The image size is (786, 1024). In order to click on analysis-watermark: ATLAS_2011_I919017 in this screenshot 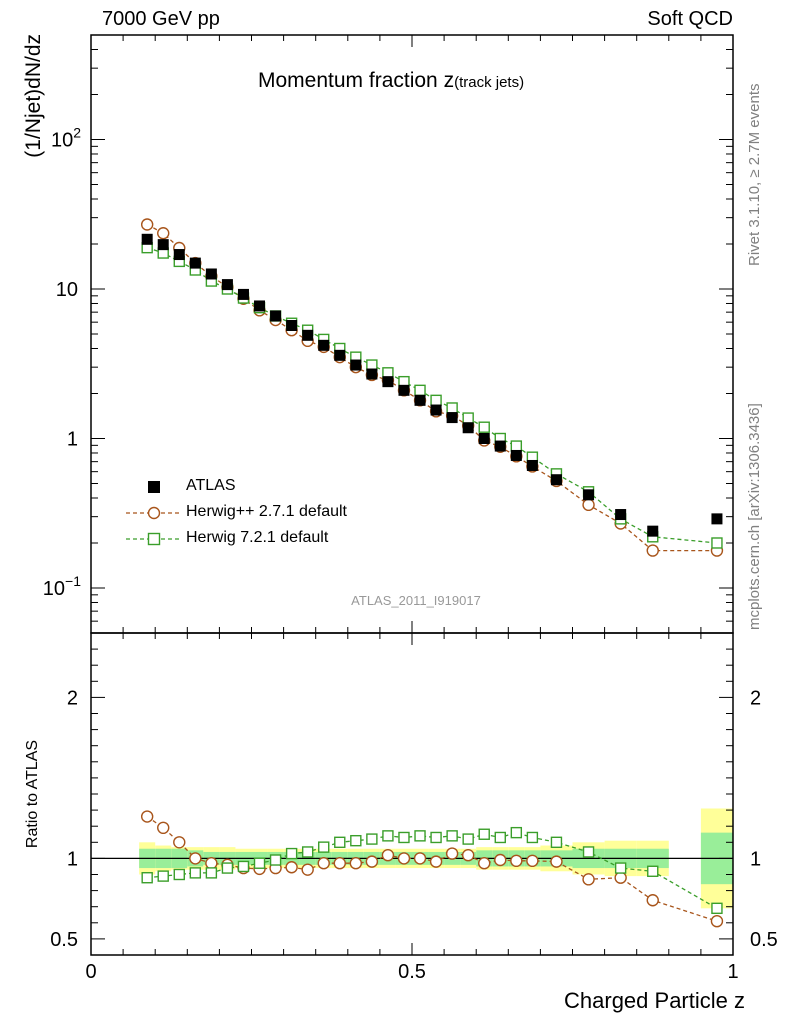, I will do `click(416, 600)`.